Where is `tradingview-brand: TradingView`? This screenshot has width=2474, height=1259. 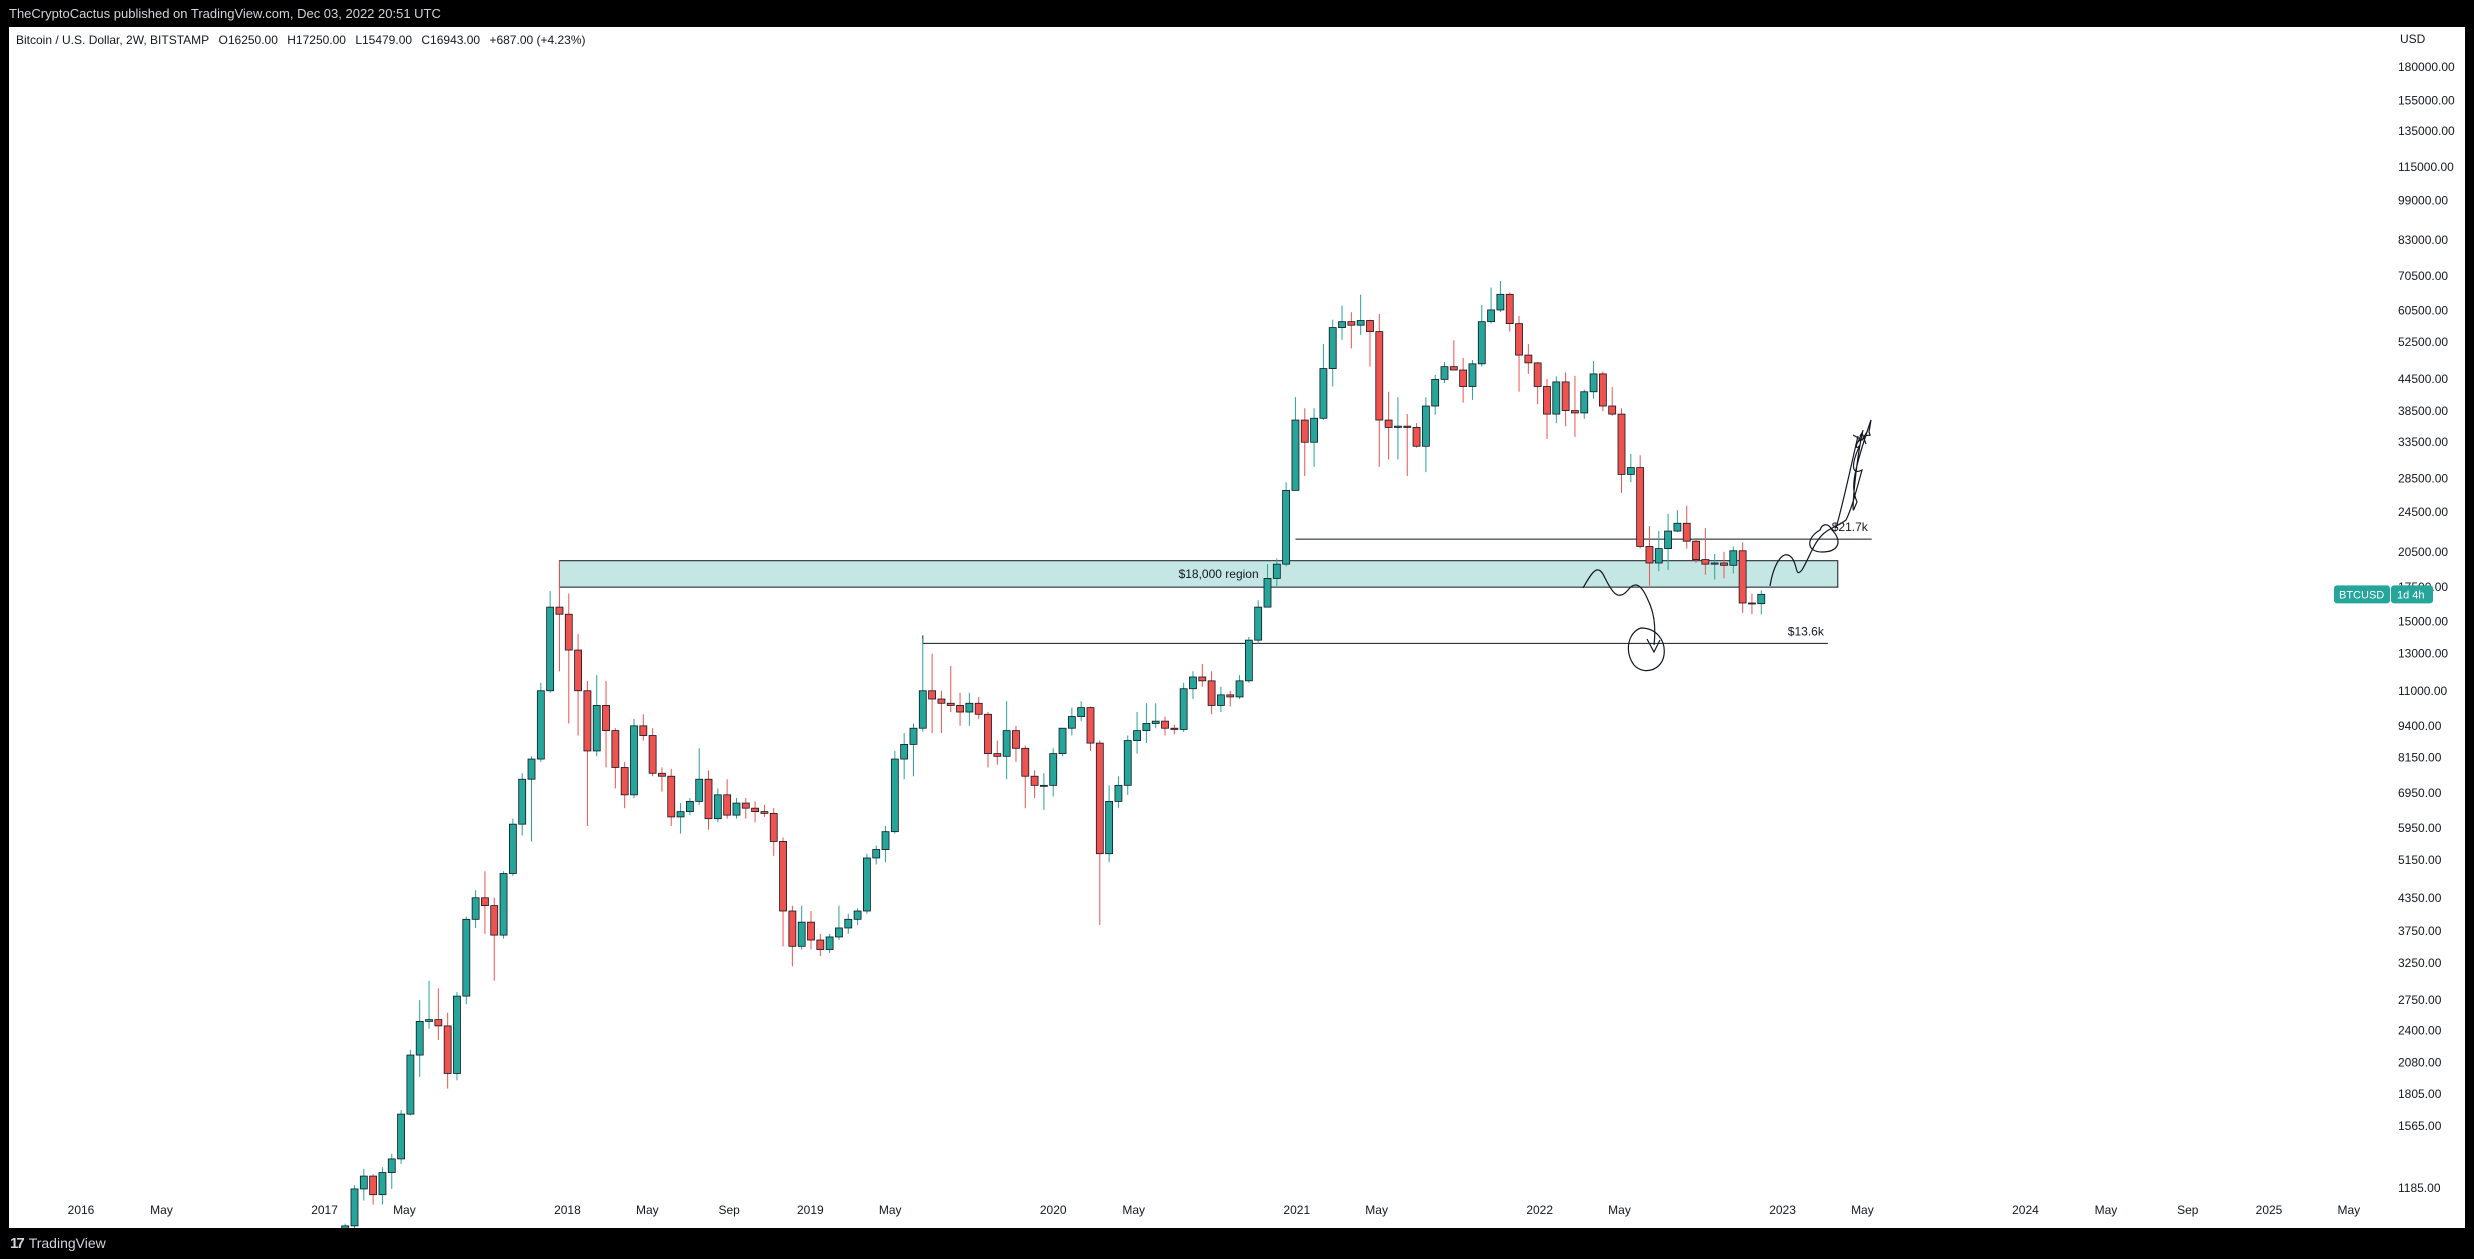 tradingview-brand: TradingView is located at coordinates (67, 1243).